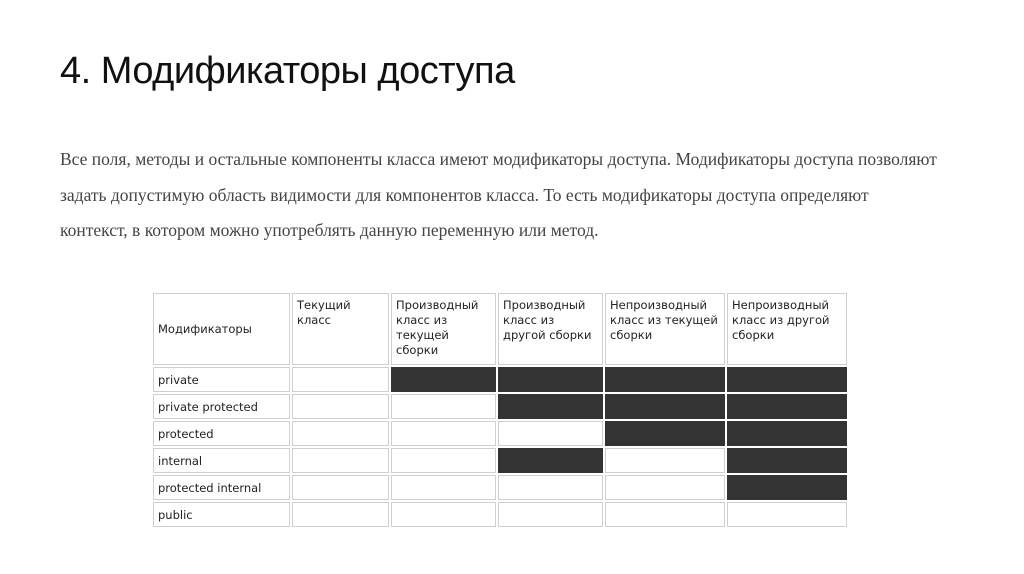 The image size is (1024, 574). I want to click on modifier-cell: protected internal, so click(221, 487).